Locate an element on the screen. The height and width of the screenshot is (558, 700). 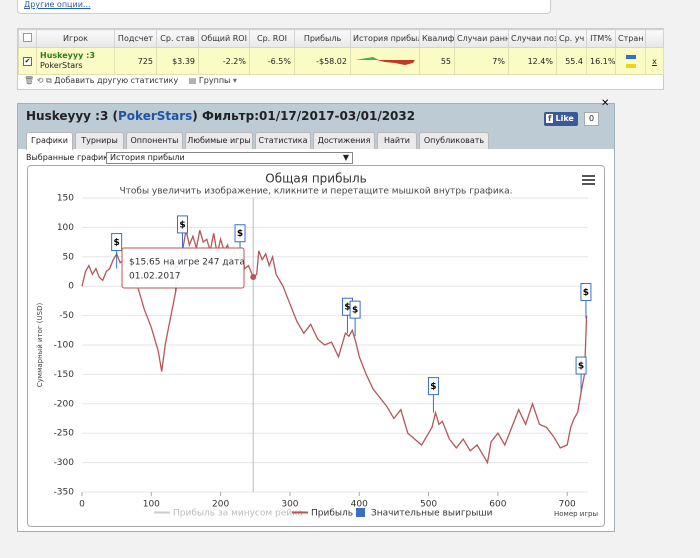
x-tick-label: 300 is located at coordinates (289, 505).